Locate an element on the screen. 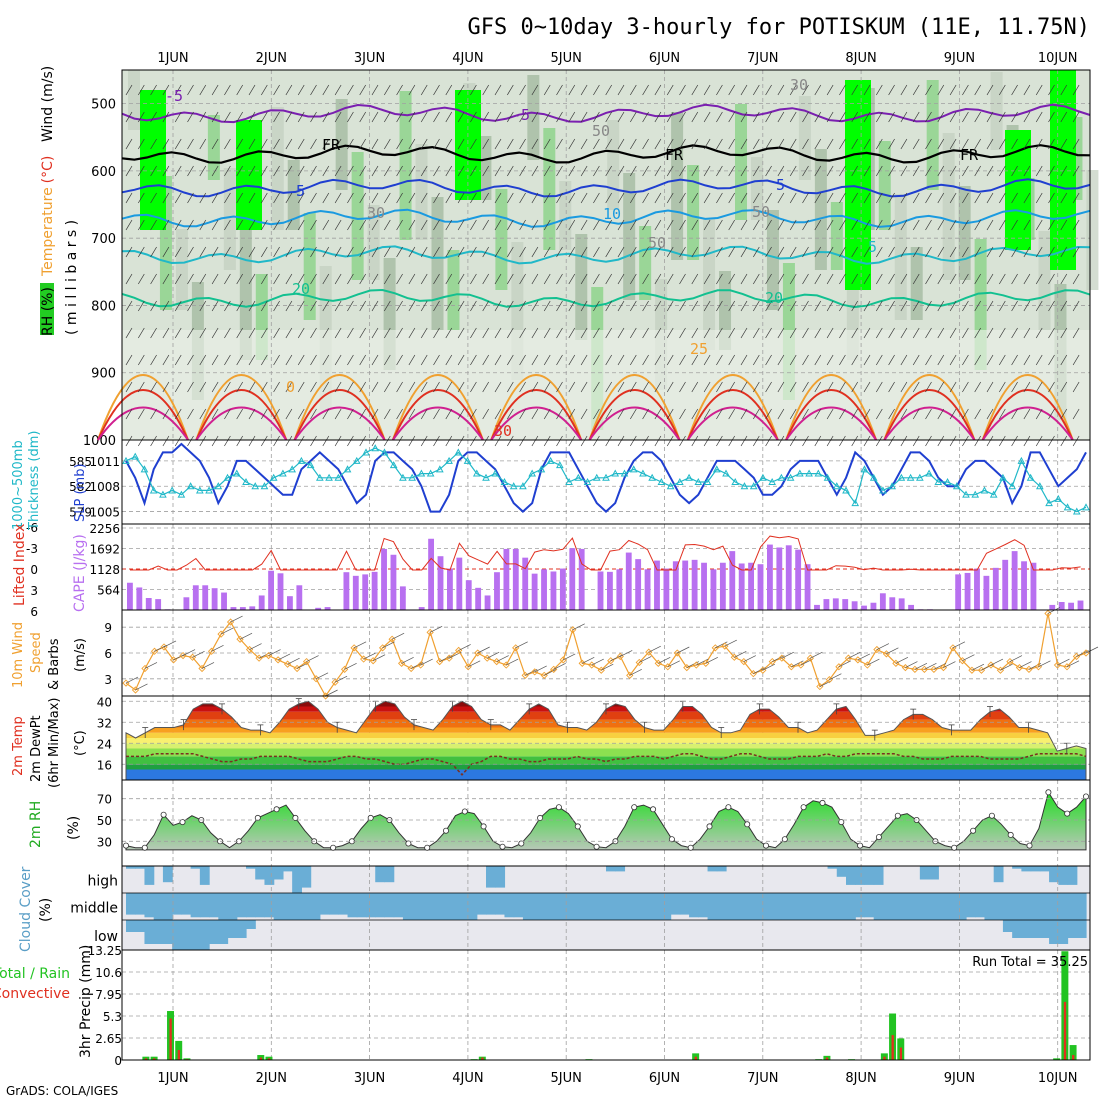 This screenshot has width=1100, height=1100. x-tick-label: 10JUN is located at coordinates (1058, 1078).